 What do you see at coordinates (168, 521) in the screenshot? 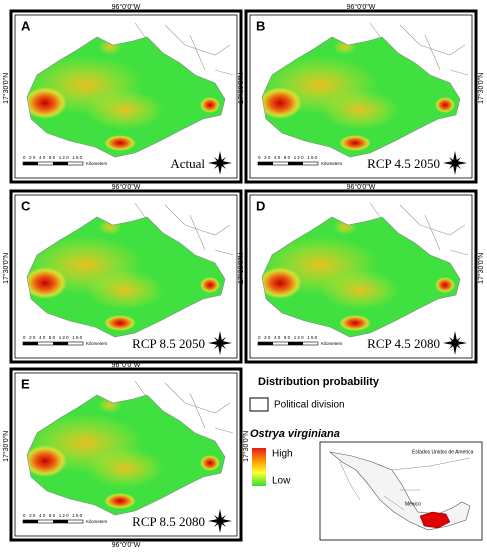
I see `scenario-label: RCP 8.5 2080` at bounding box center [168, 521].